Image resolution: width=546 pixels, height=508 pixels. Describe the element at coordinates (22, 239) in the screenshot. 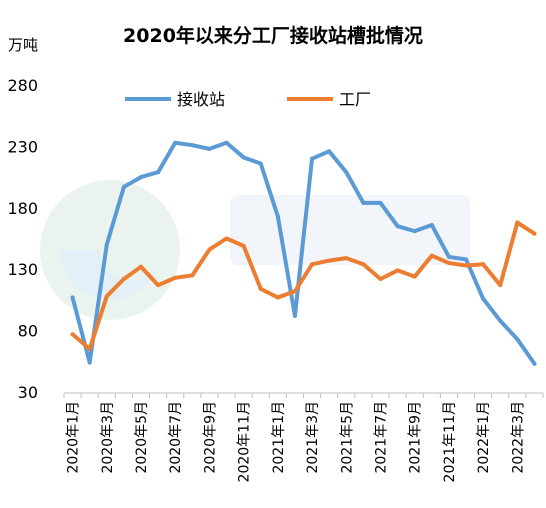

I see `y-tick-labels: 30 80 130 180 230 280` at that location.